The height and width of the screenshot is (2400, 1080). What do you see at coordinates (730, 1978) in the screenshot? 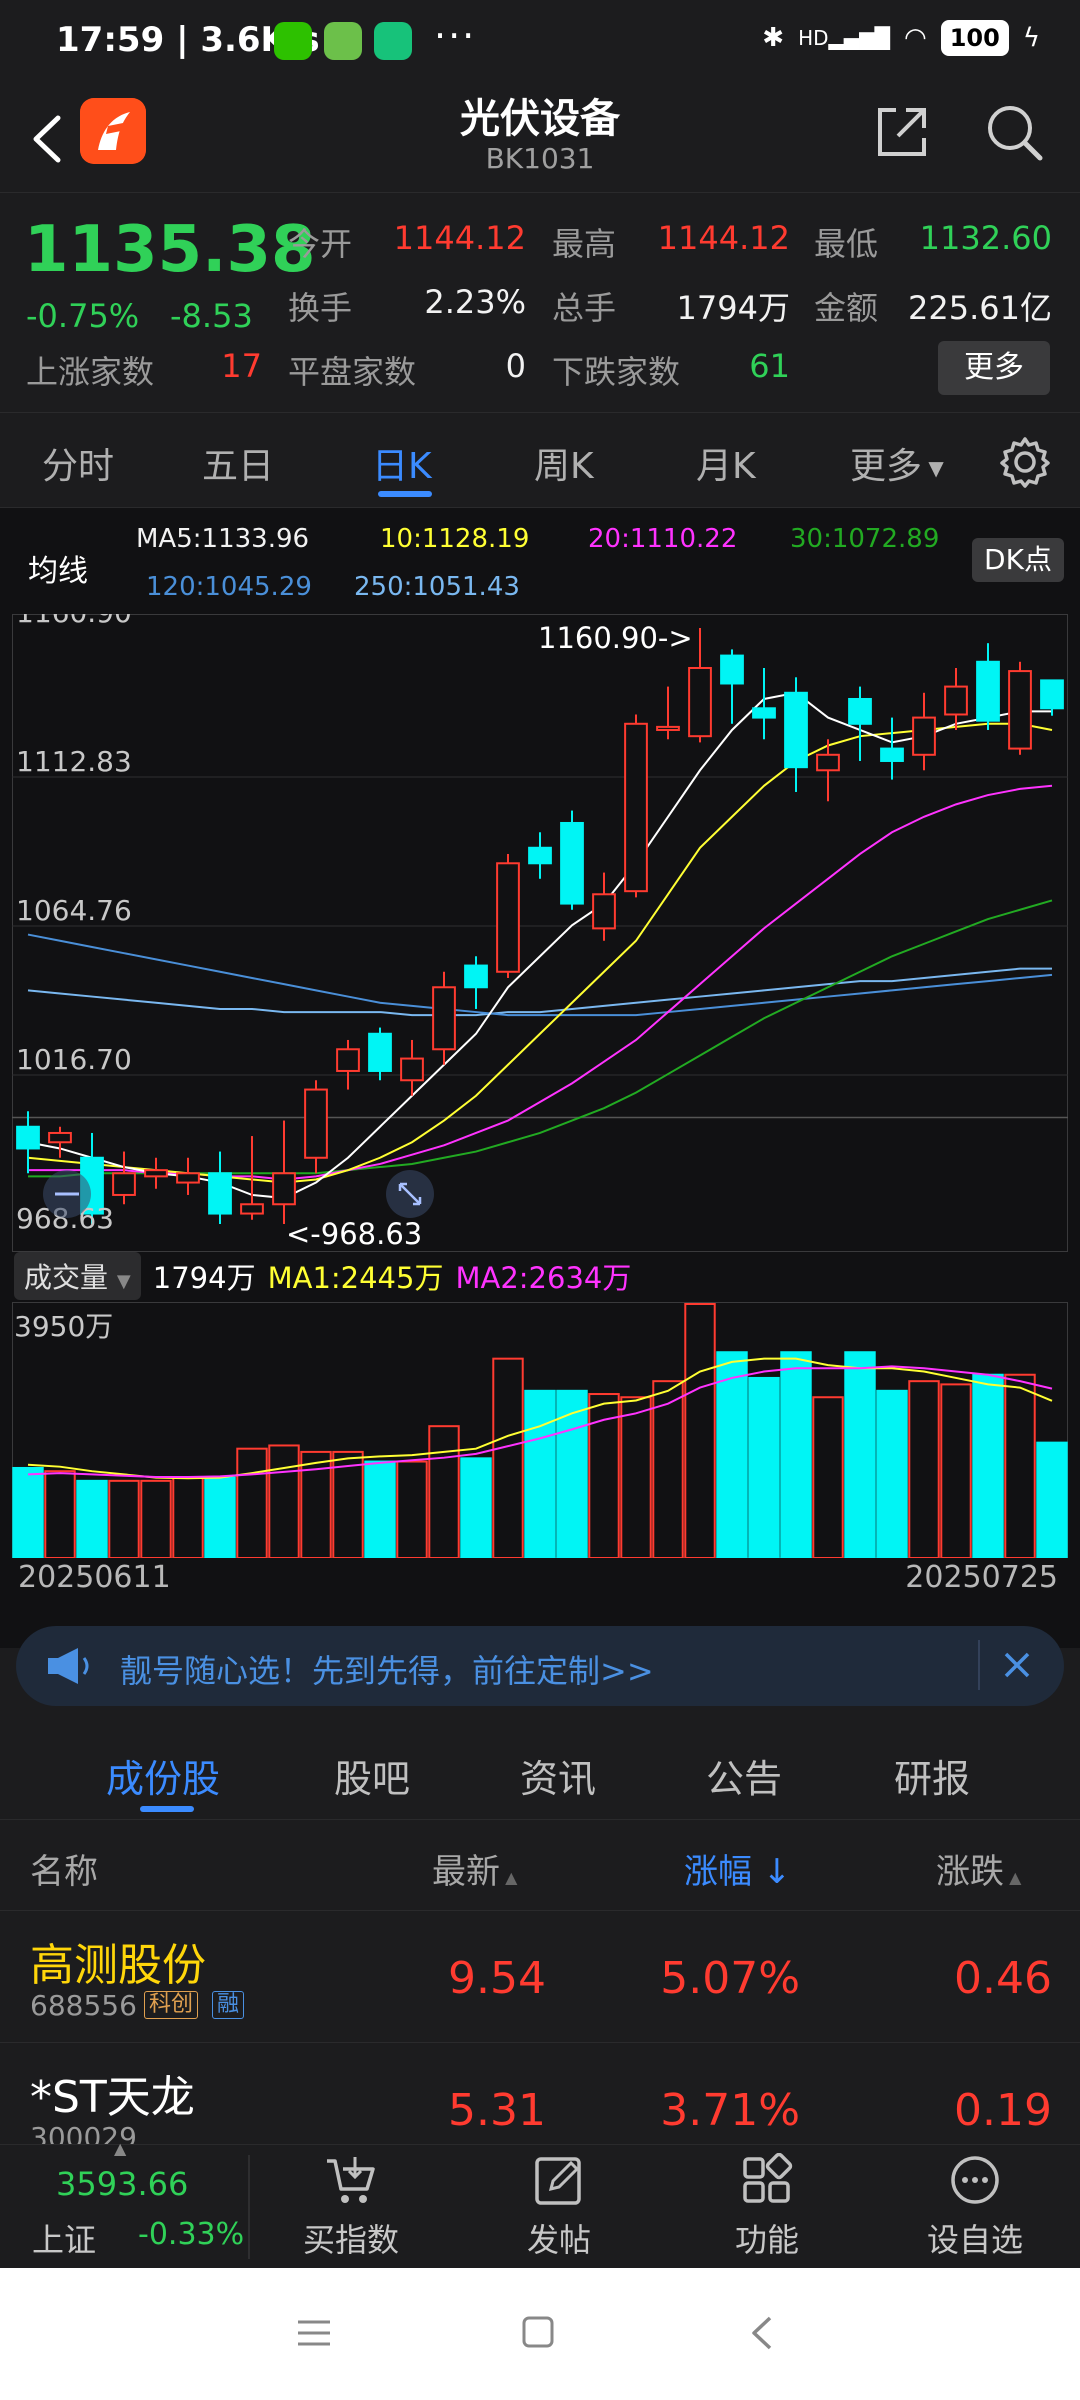
I see `change-percent: 5.07%` at bounding box center [730, 1978].